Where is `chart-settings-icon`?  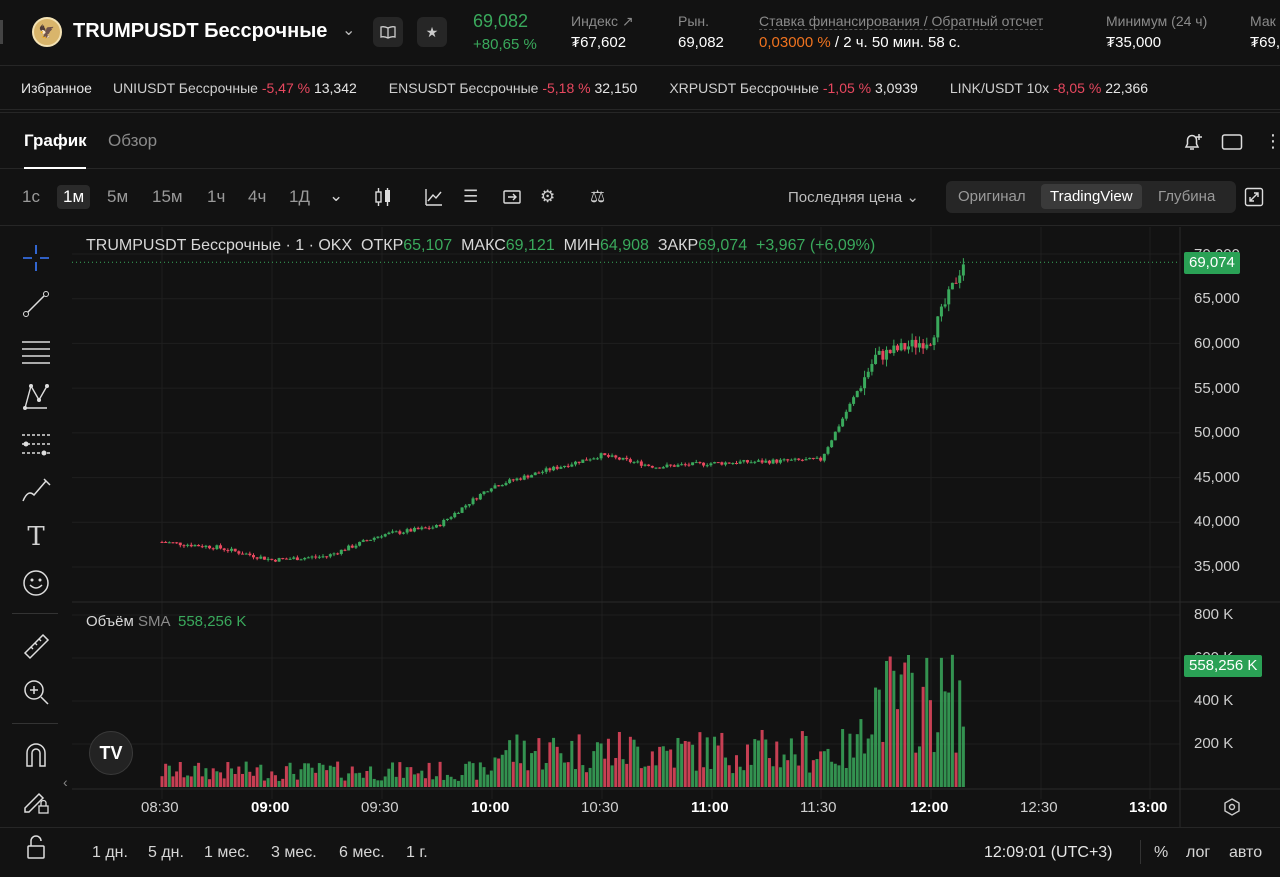 chart-settings-icon is located at coordinates (1232, 809).